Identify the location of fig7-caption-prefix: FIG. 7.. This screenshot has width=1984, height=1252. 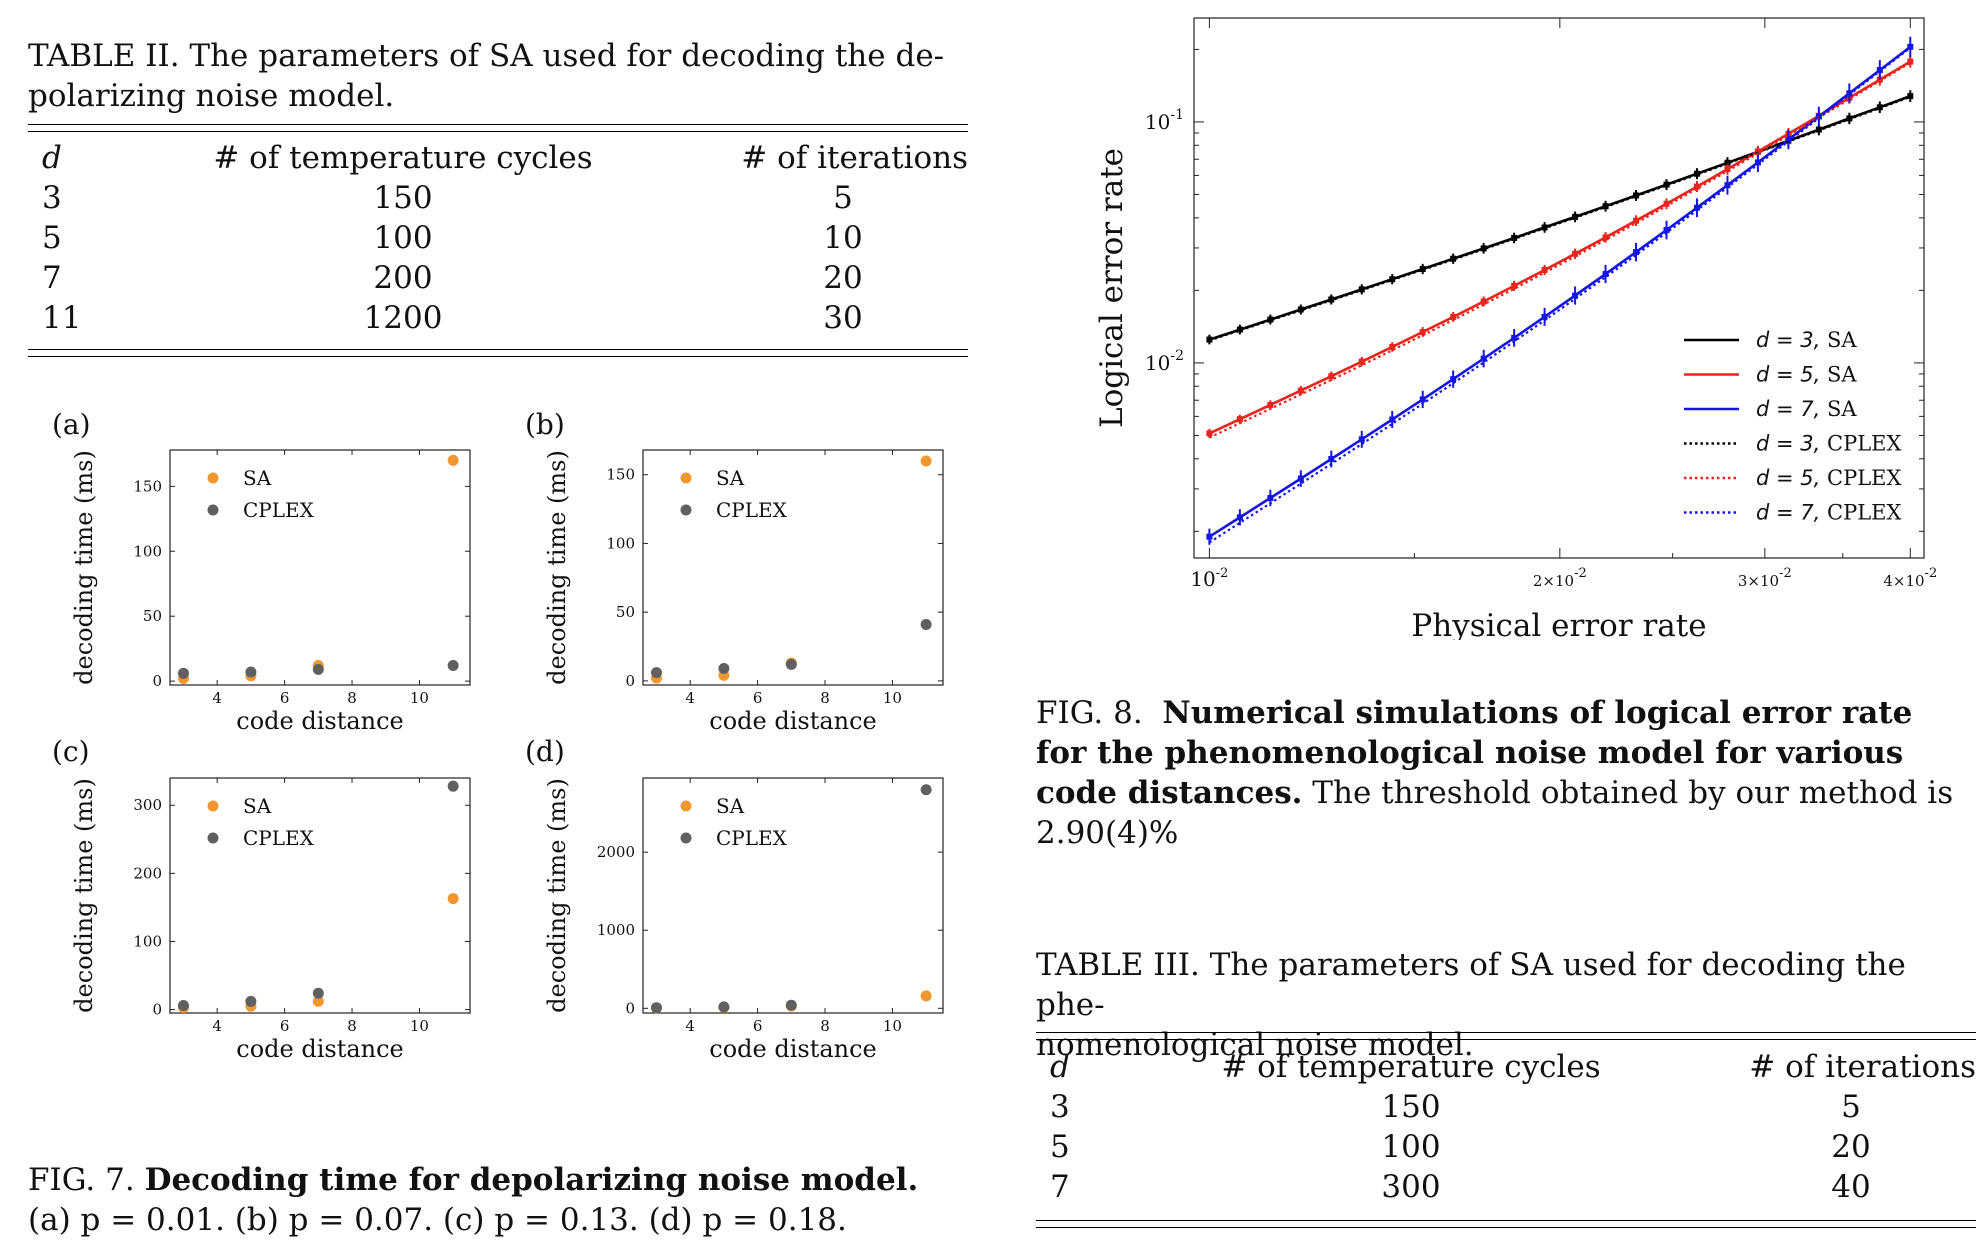
(81, 1180).